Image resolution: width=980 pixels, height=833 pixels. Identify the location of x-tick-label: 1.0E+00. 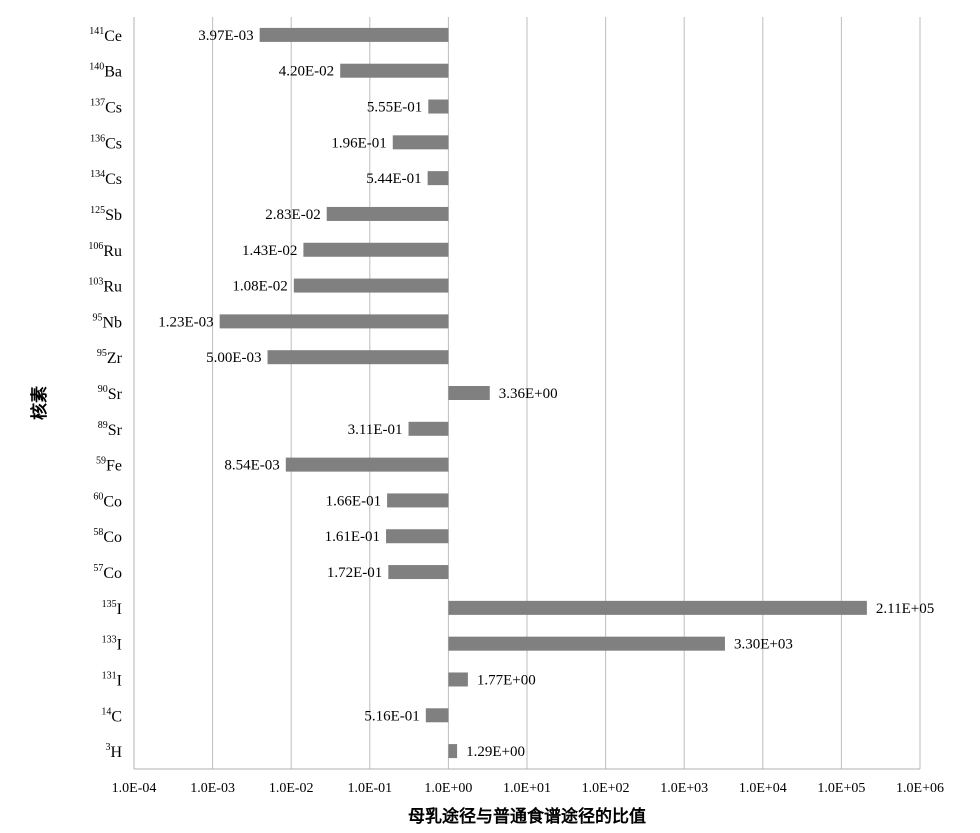
(448, 788).